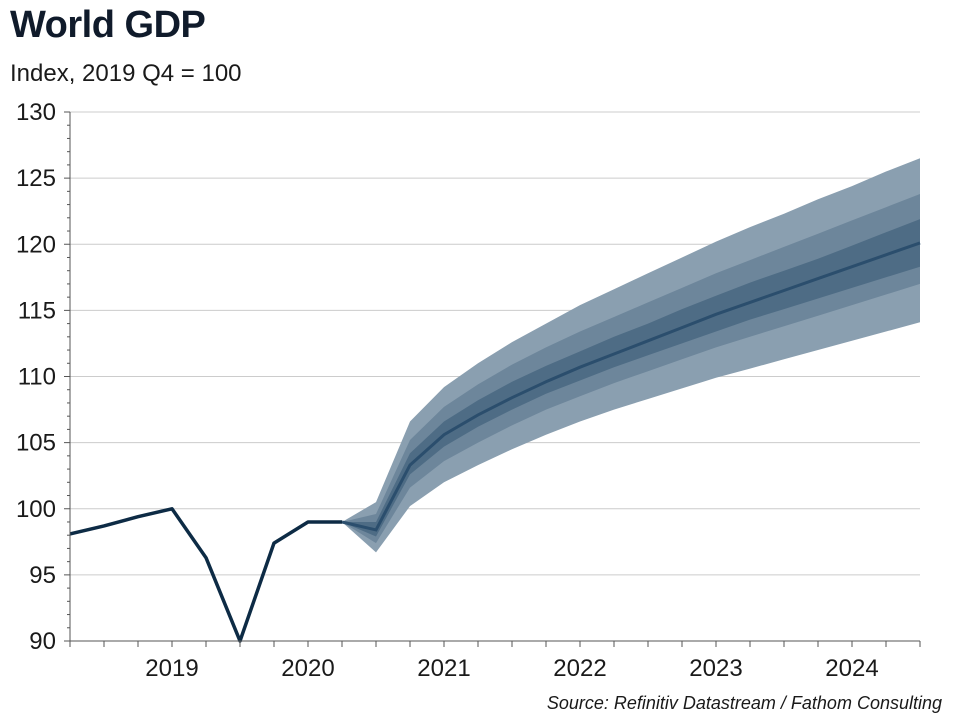 The height and width of the screenshot is (720, 960). I want to click on y-tick-label: 110, so click(37, 377).